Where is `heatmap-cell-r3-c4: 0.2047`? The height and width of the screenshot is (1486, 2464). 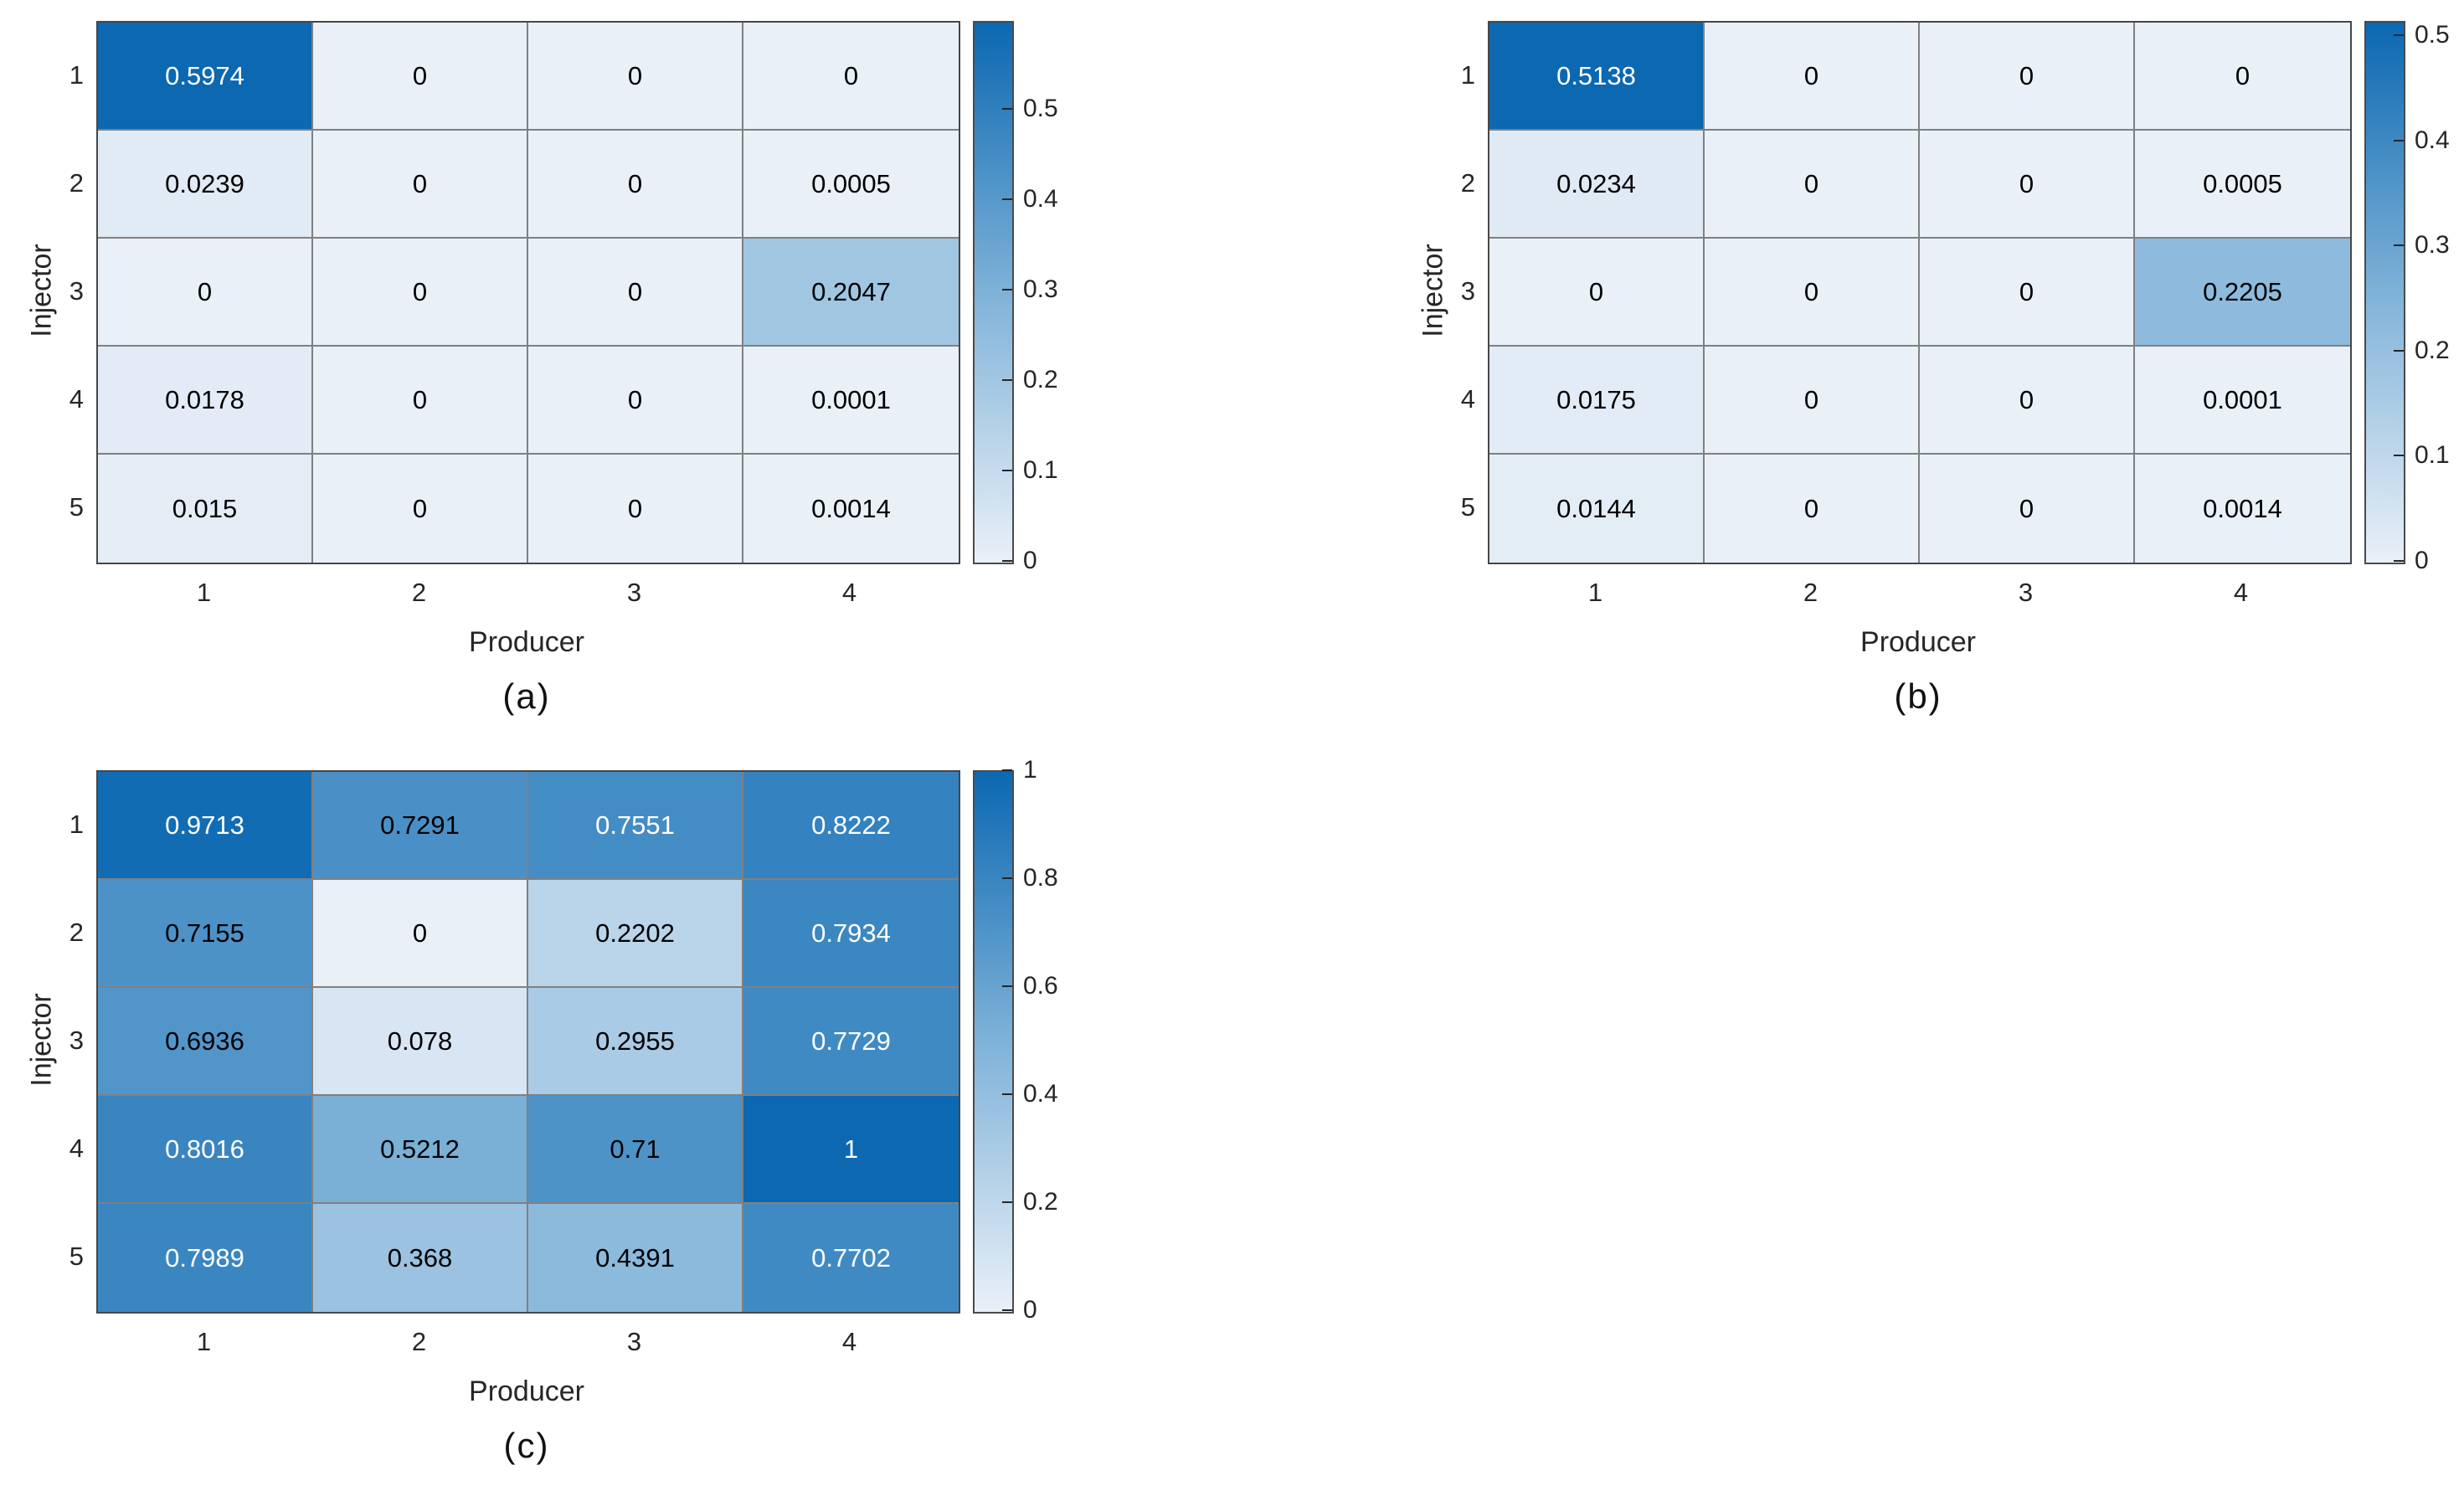 heatmap-cell-r3-c4: 0.2047 is located at coordinates (851, 293).